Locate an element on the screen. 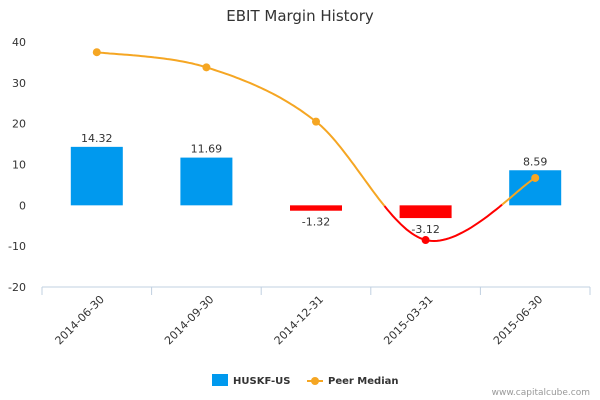  y-axis: -20 -10 0 10 20 30 40 is located at coordinates (17, 165).